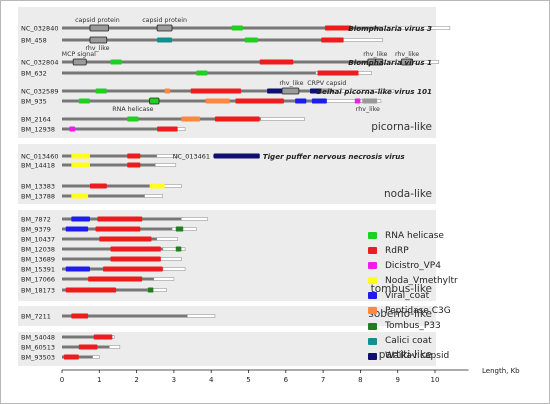 This screenshot has width=550, height=404. I want to click on genome-id-label: NC_032840, so click(39, 29).